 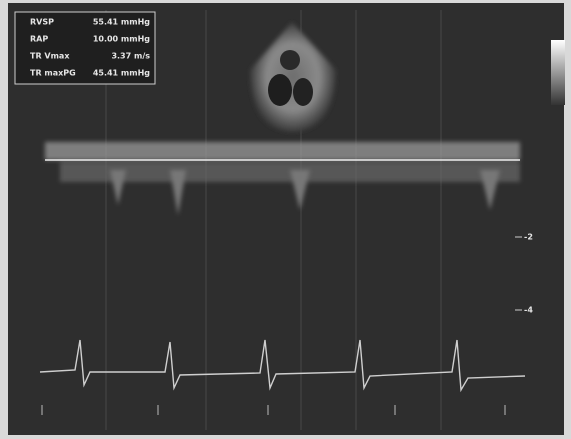 I want to click on scale-label: -2, so click(x=528, y=237).